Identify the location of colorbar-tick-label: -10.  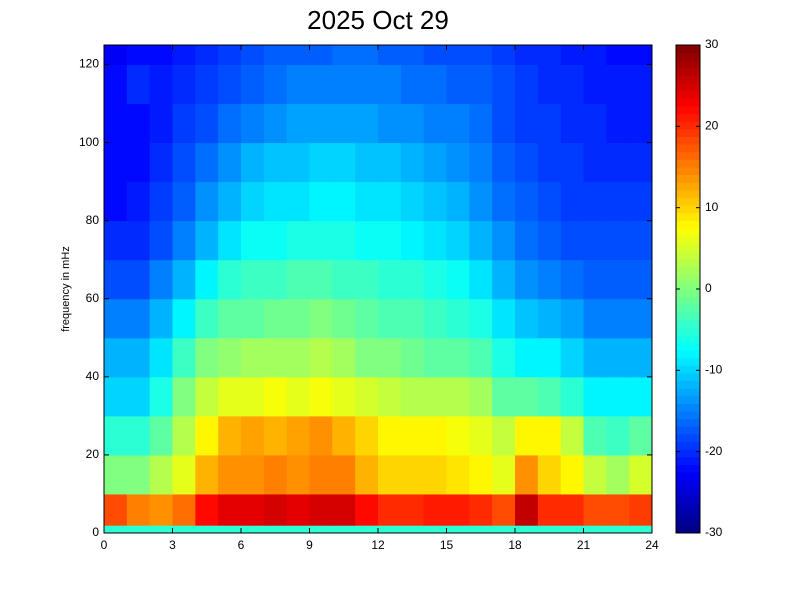
(714, 370).